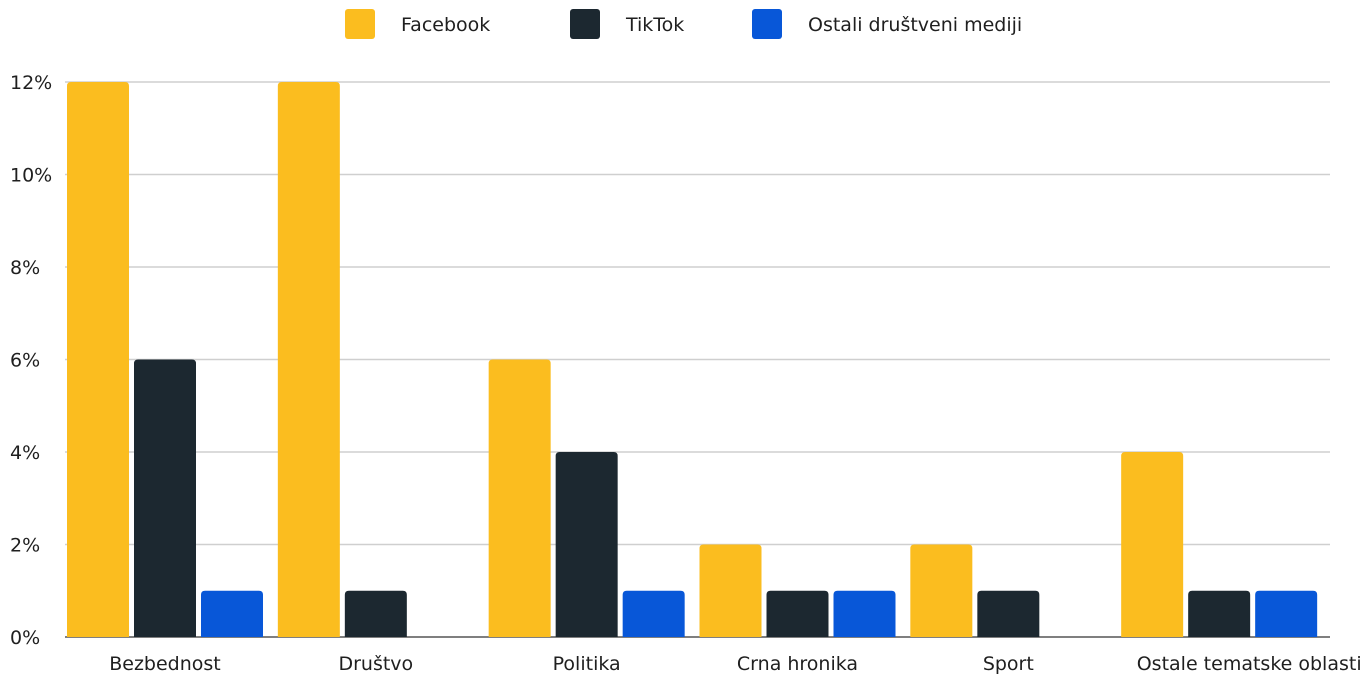 Image resolution: width=1370 pixels, height=677 pixels. I want to click on legend-label-0: Facebook, so click(445, 25).